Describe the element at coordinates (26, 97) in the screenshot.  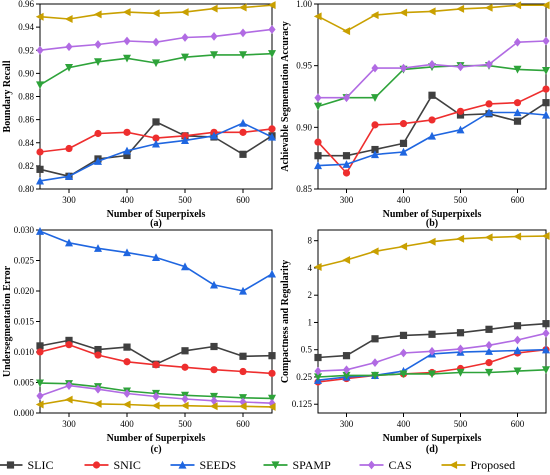
I see `y-tick-label: 0.88` at that location.